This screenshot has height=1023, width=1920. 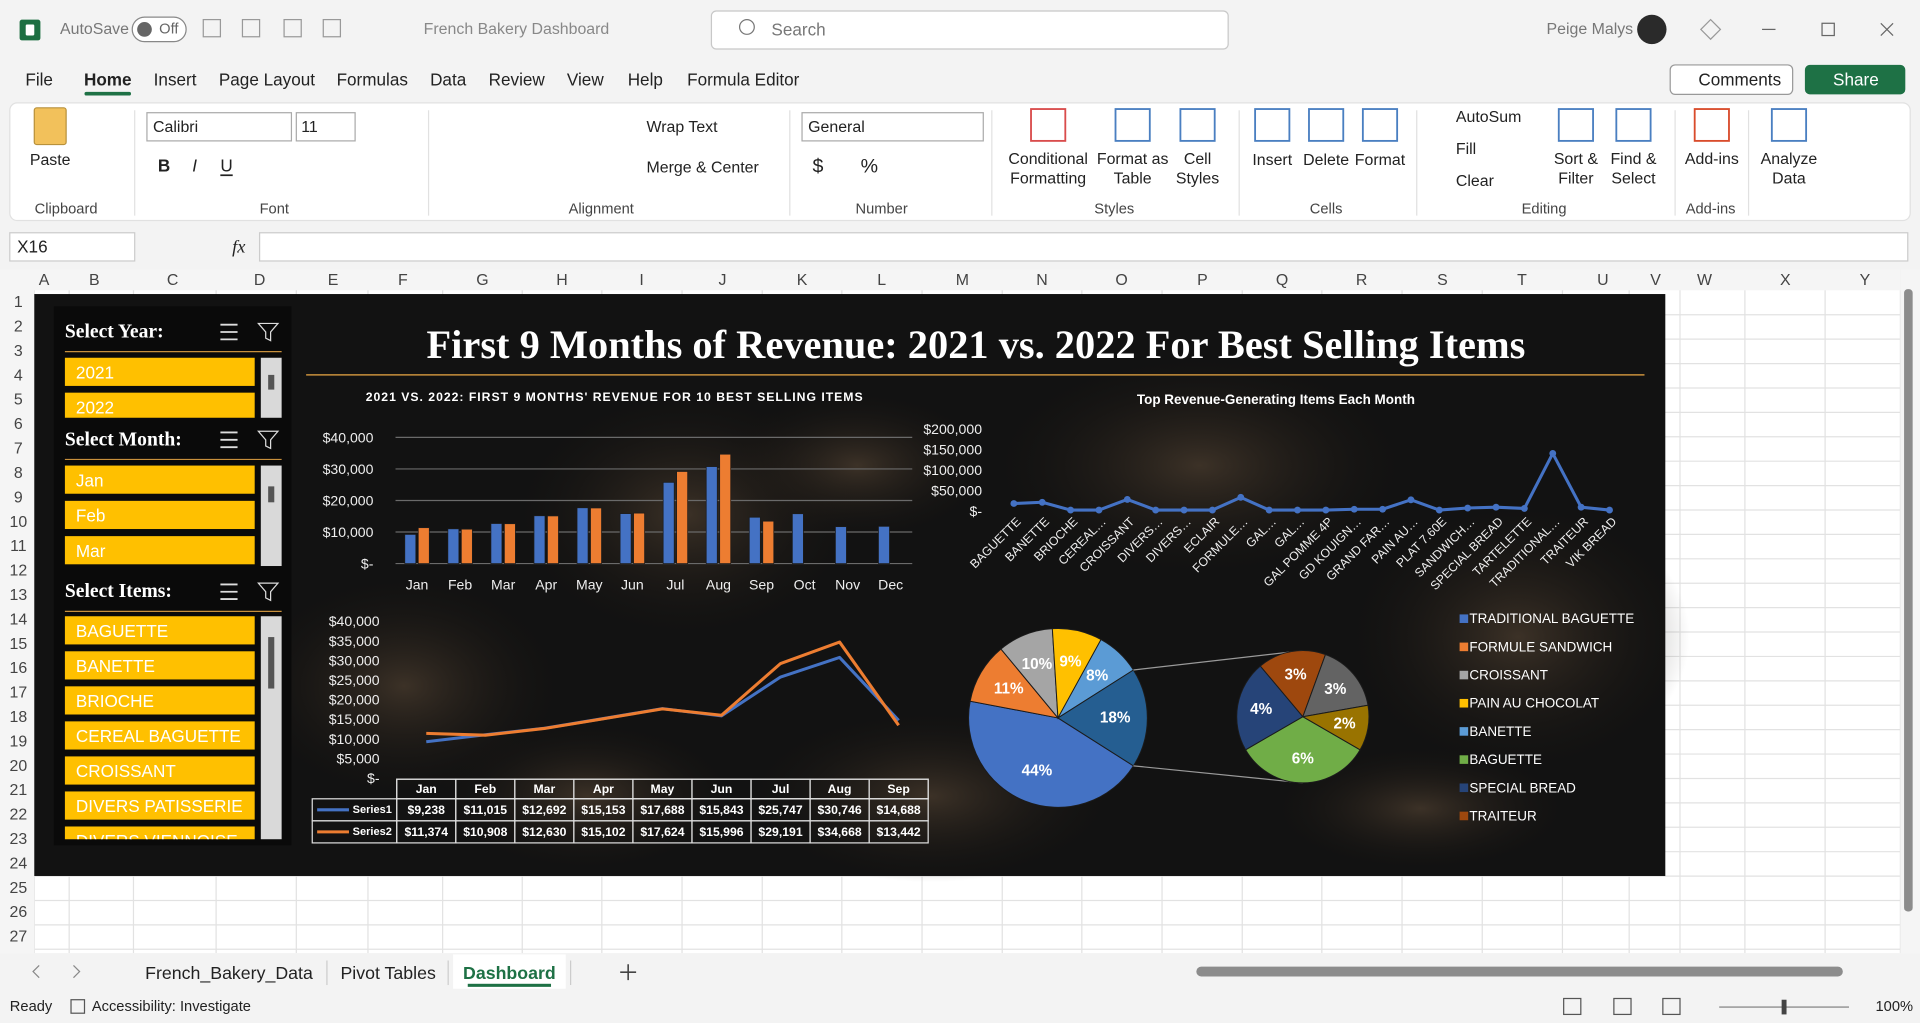 I want to click on slicer-item-label: DIVERS VIENNOISE, so click(x=157, y=841).